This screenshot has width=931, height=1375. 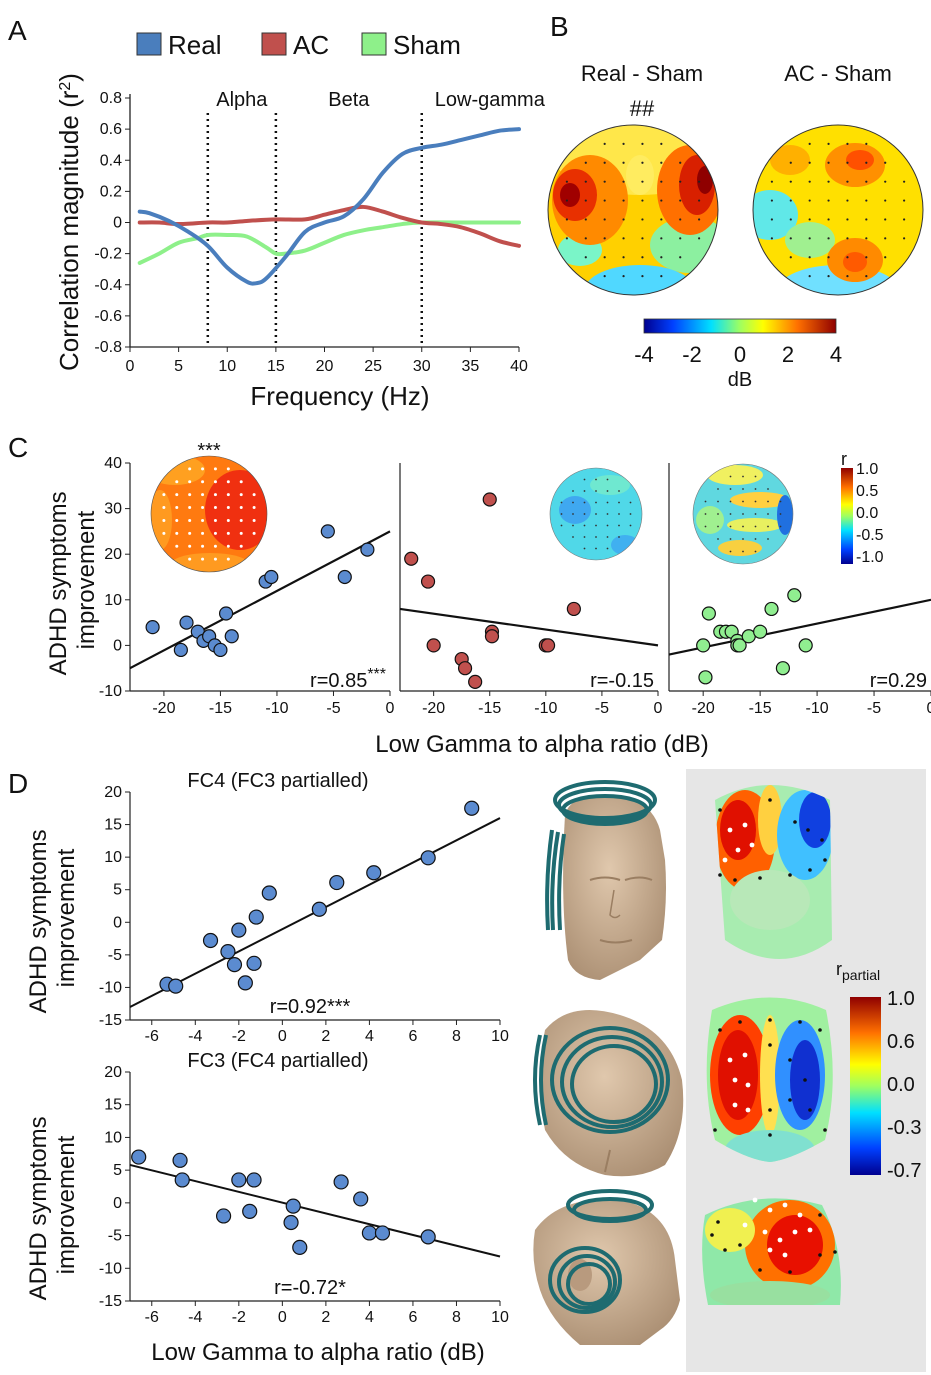 What do you see at coordinates (904, 1128) in the screenshot?
I see `panel-d-colorbar-tick: -0.3` at bounding box center [904, 1128].